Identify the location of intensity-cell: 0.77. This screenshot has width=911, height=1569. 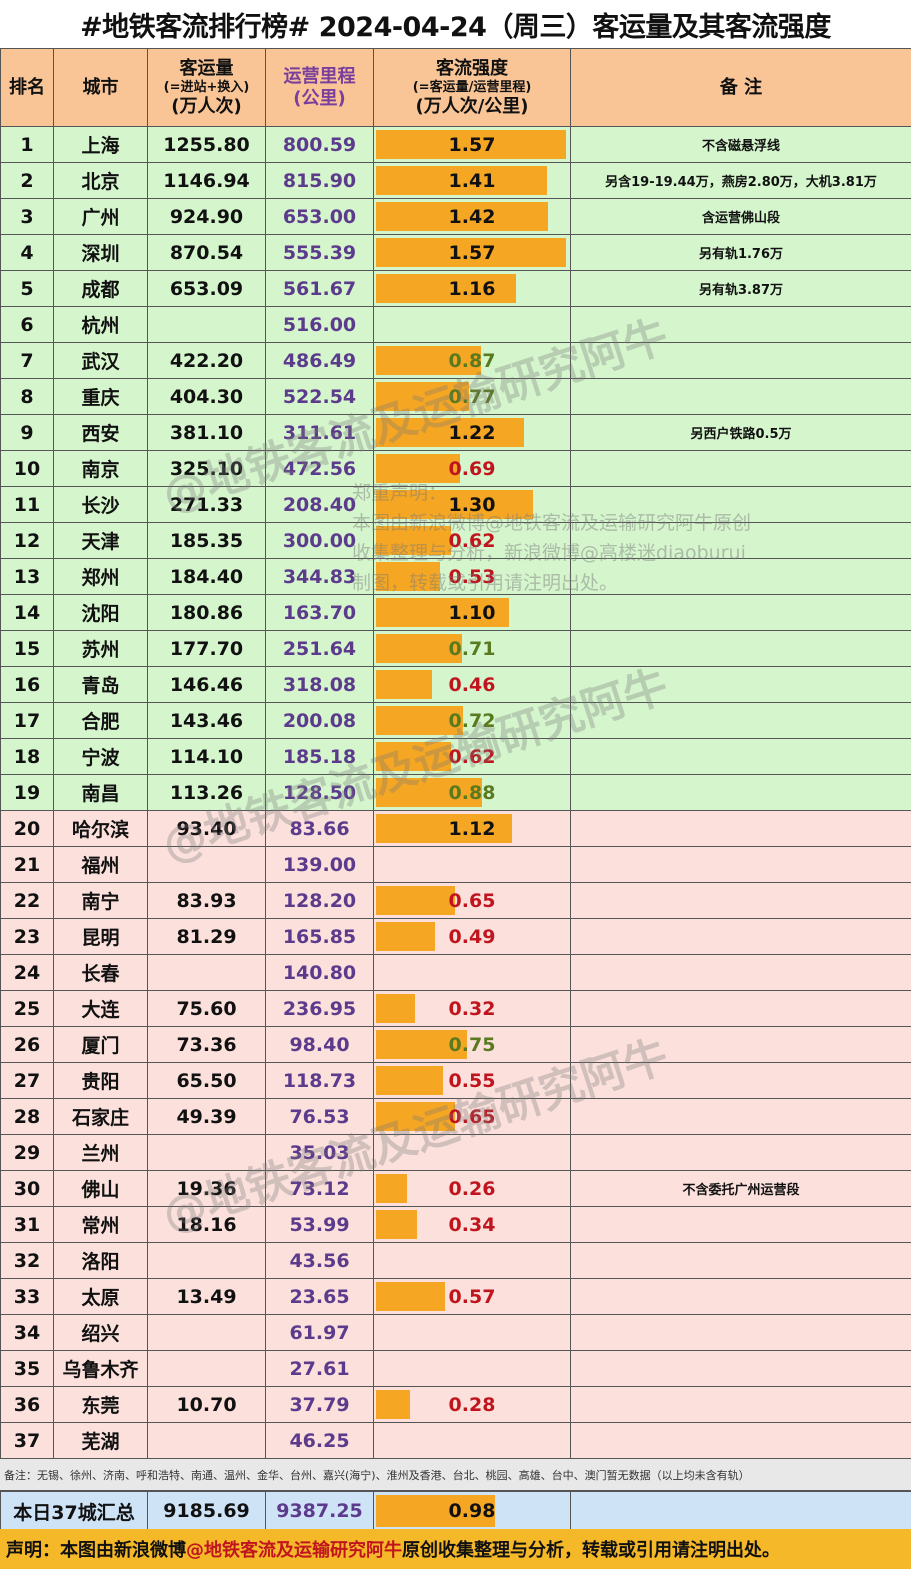
(472, 396).